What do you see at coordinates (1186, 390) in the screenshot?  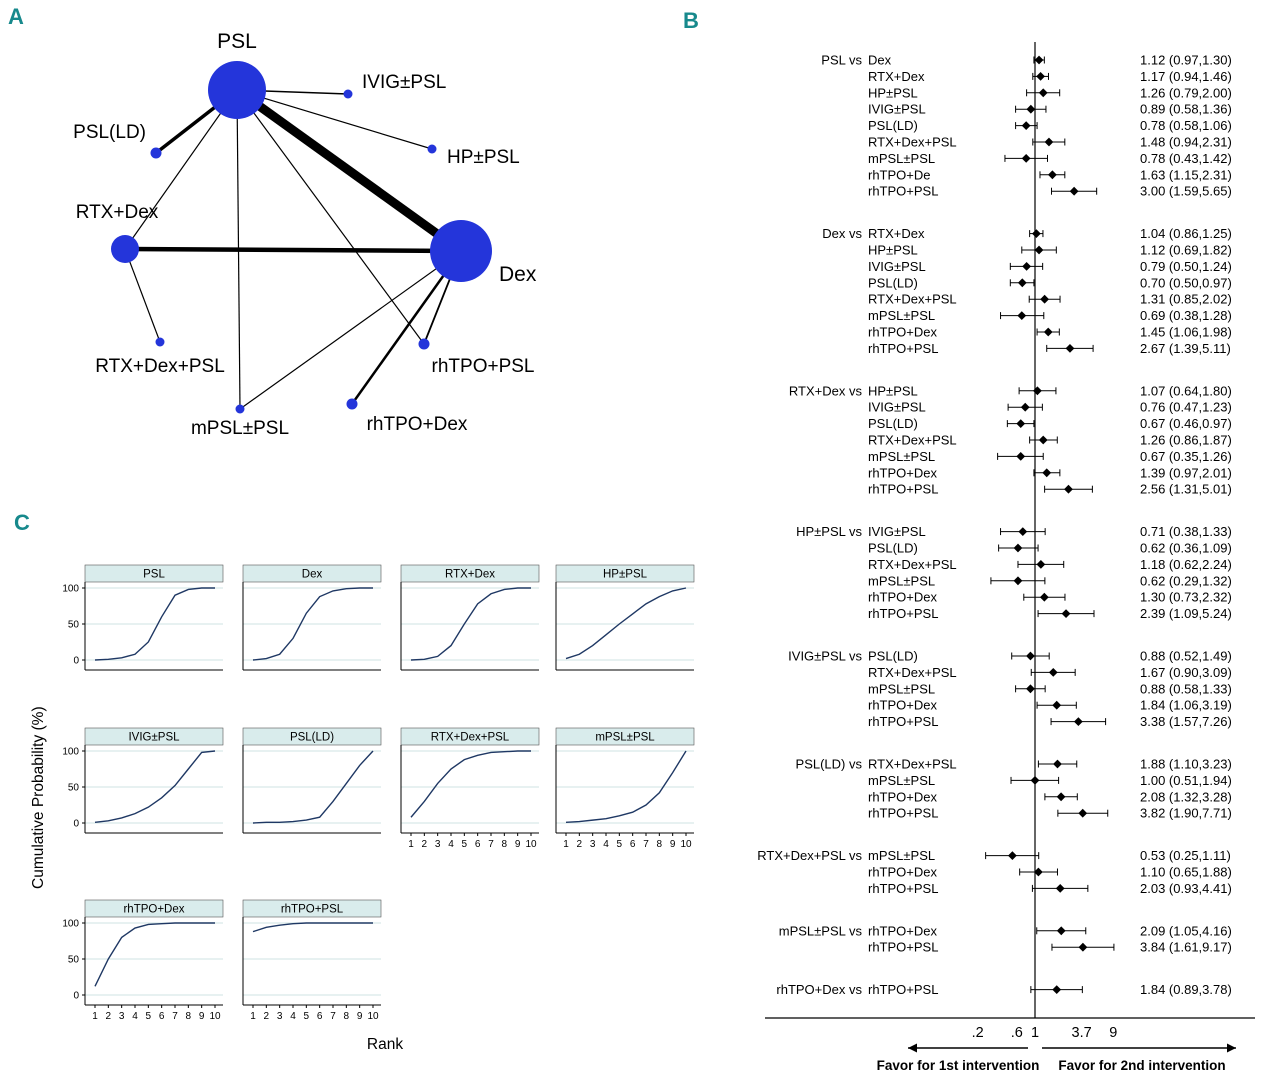 I see `forest-estimate-text: 1.07 (0.64,1.80)` at bounding box center [1186, 390].